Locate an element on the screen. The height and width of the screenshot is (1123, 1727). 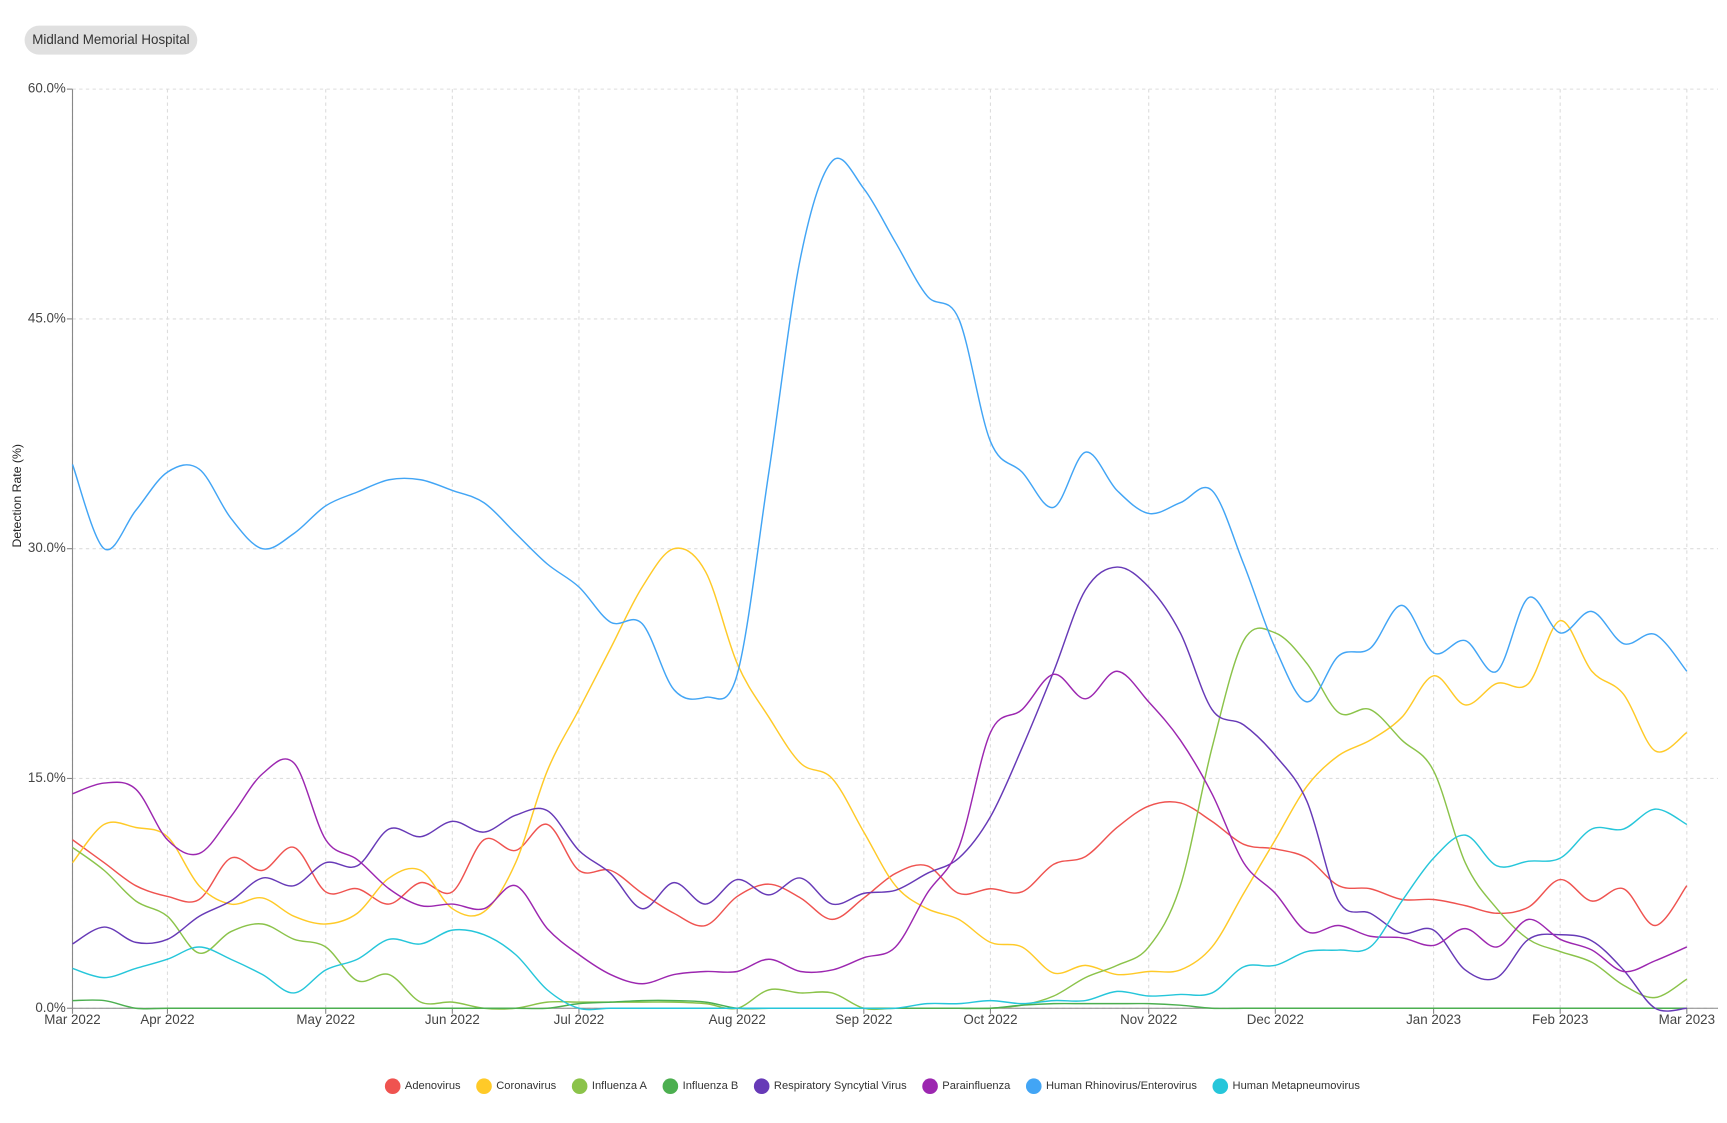
hospital-name: Midland Memorial Hospital is located at coordinates (110, 39).